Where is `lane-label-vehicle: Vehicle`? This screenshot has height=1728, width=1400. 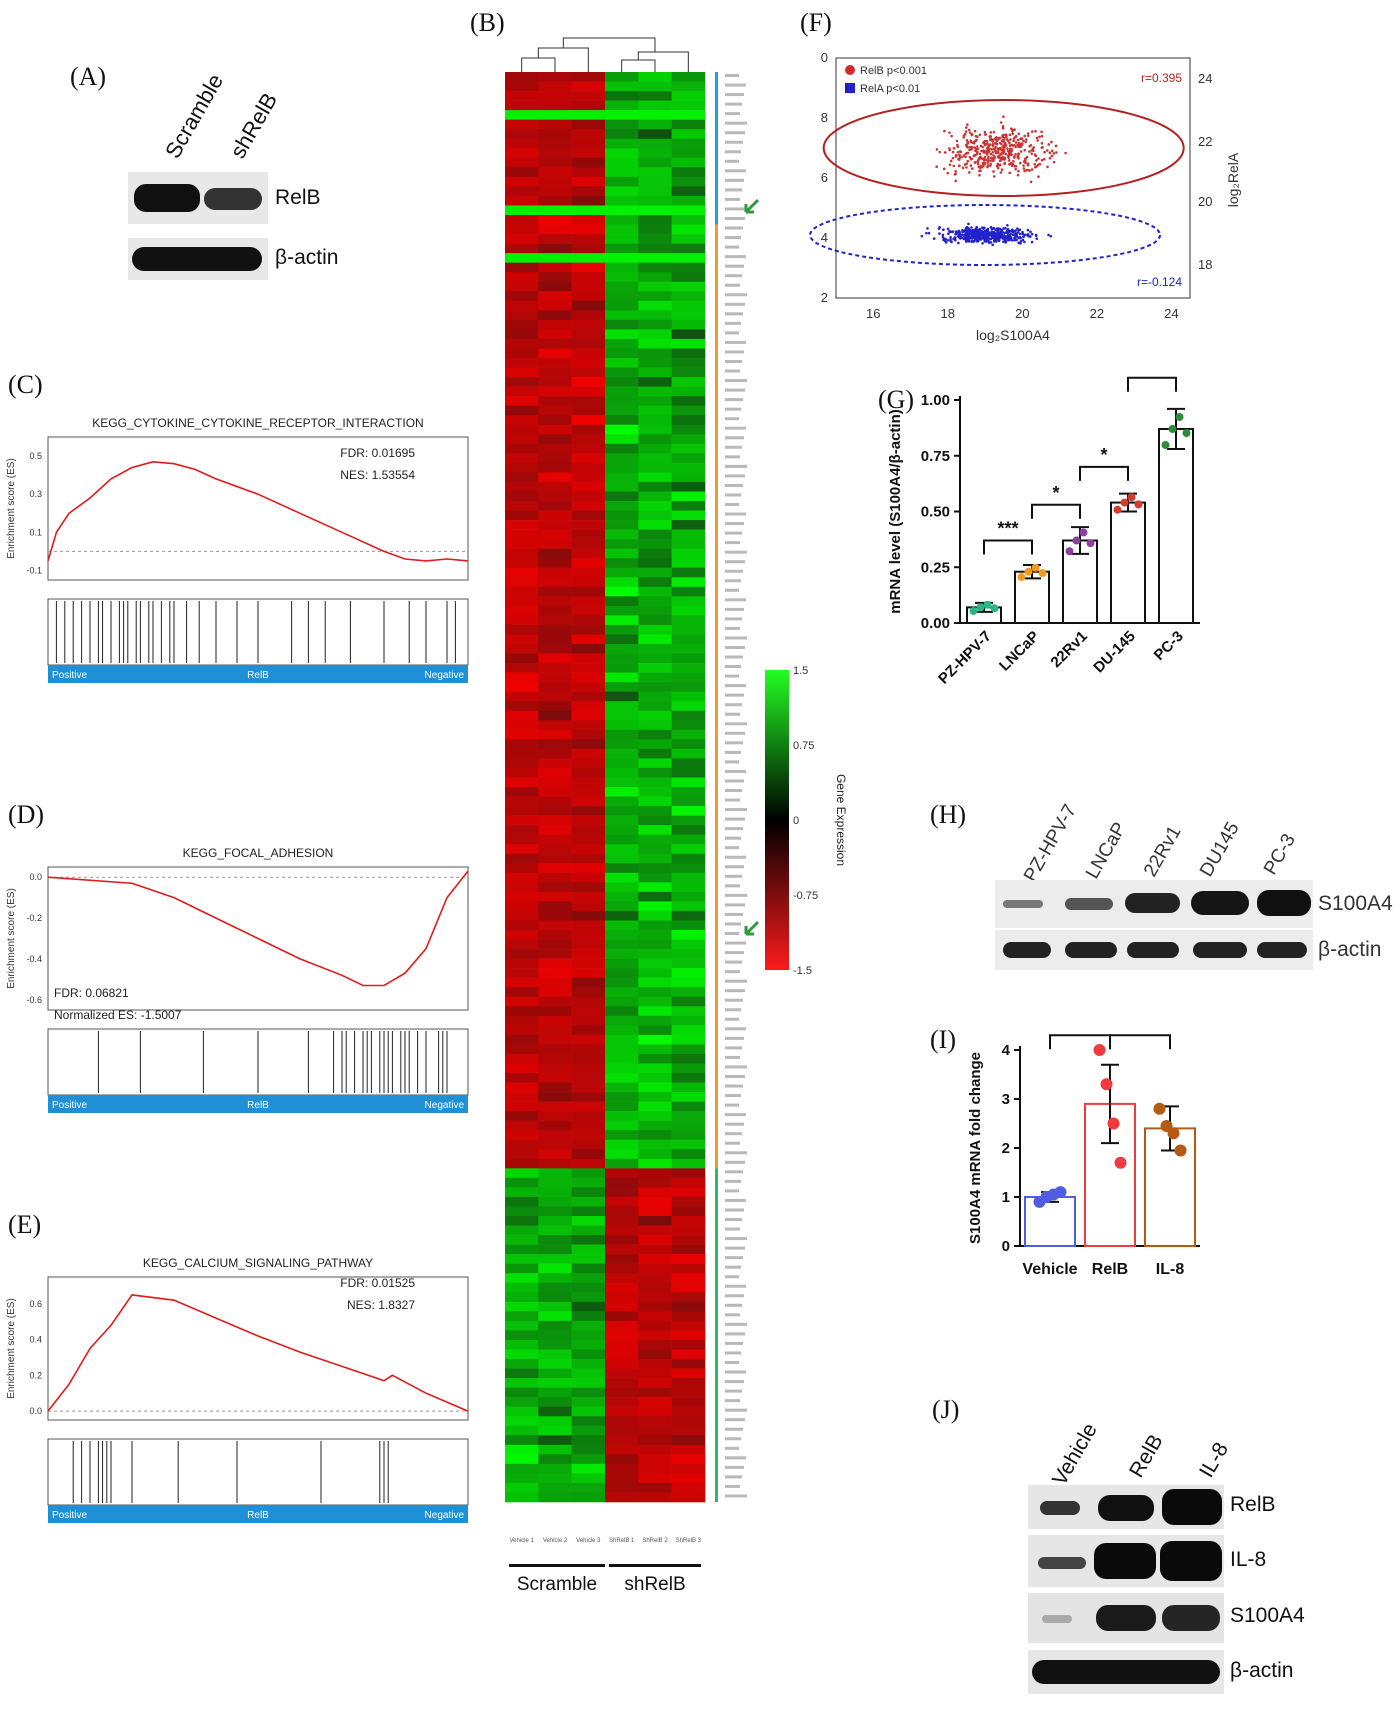
lane-label-vehicle: Vehicle is located at coordinates (1075, 1454).